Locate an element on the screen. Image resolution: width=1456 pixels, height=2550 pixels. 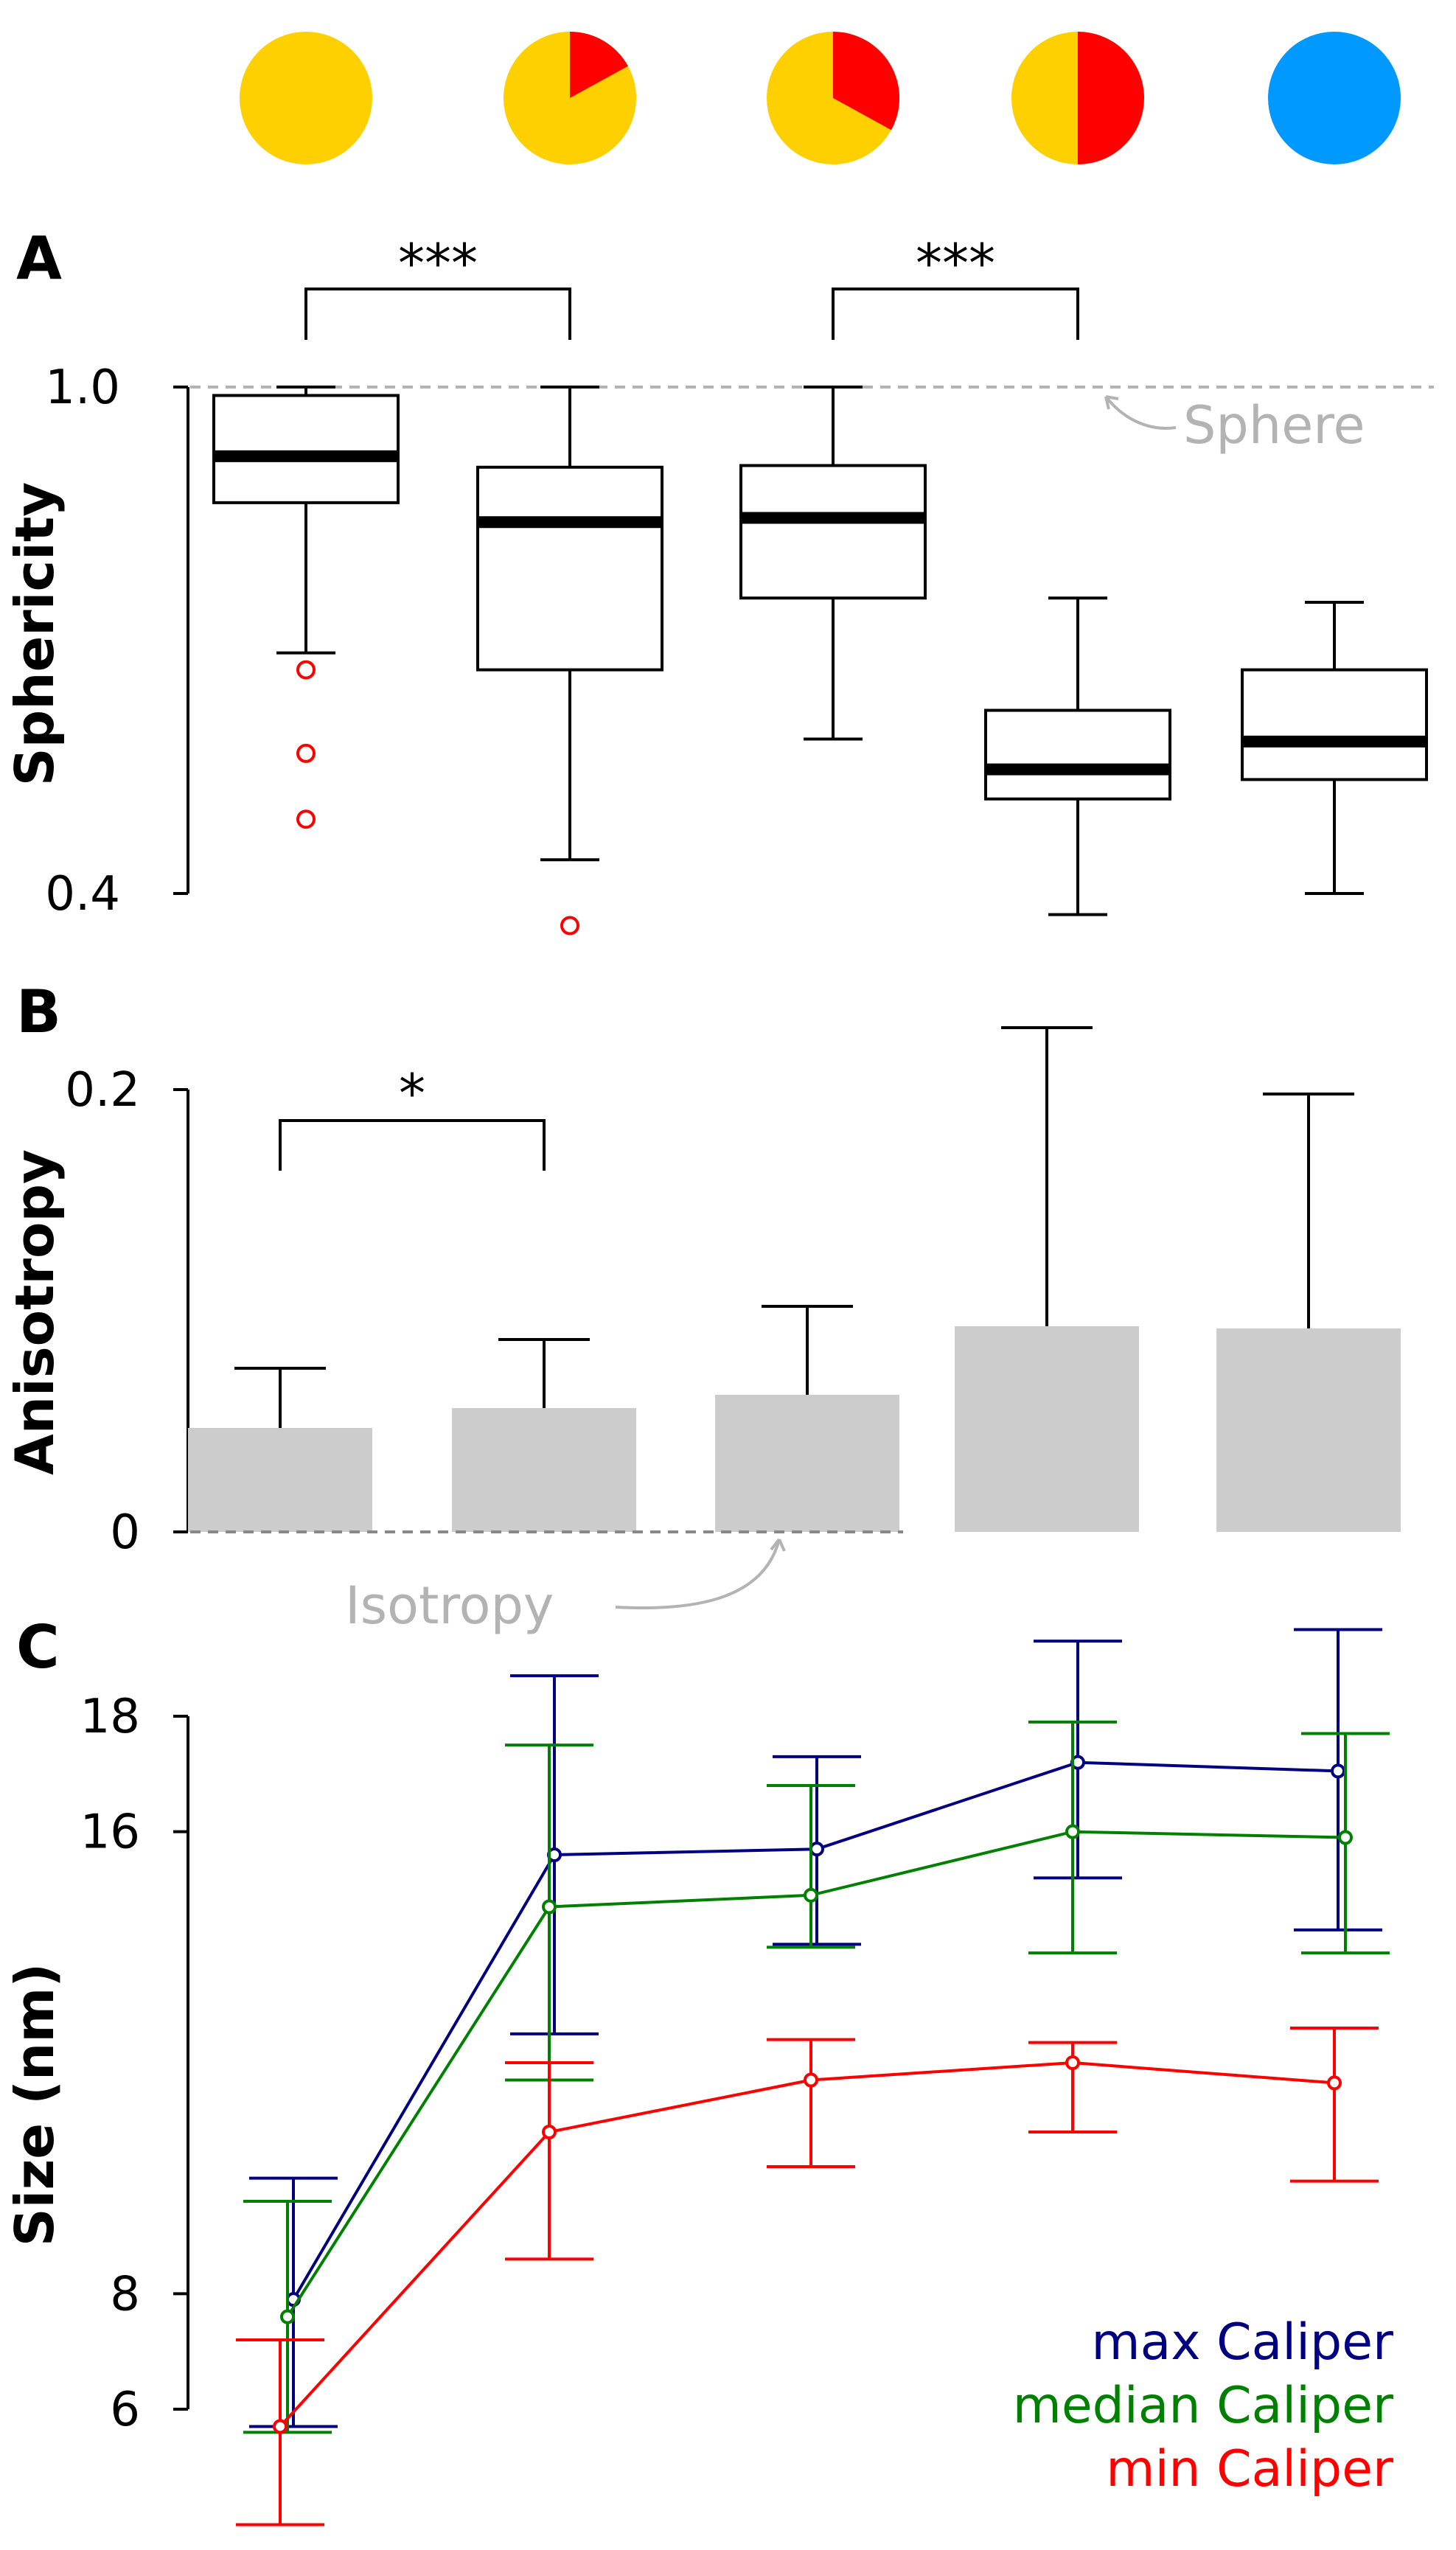
sphere-annotation: Sphere is located at coordinates (1274, 425).